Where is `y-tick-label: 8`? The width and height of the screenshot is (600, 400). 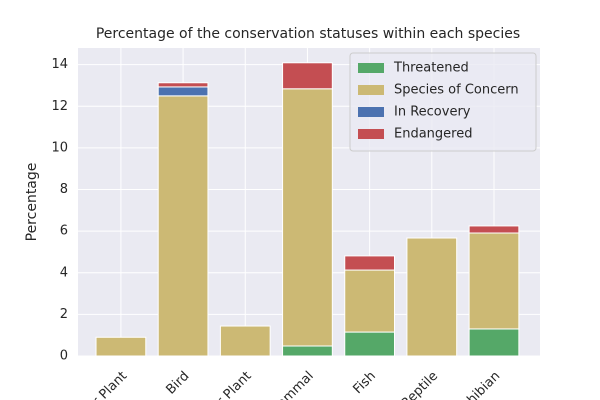
y-tick-label: 8 is located at coordinates (64, 189).